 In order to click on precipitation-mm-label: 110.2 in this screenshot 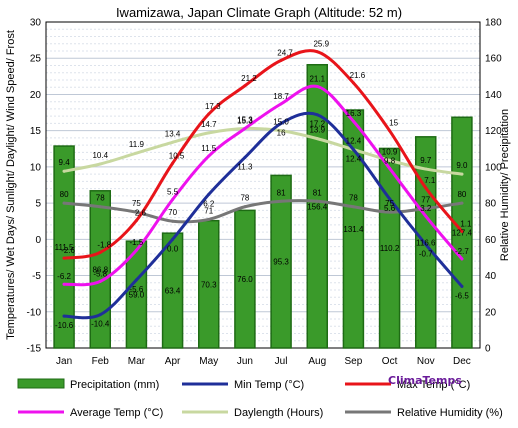, I will do `click(390, 248)`.